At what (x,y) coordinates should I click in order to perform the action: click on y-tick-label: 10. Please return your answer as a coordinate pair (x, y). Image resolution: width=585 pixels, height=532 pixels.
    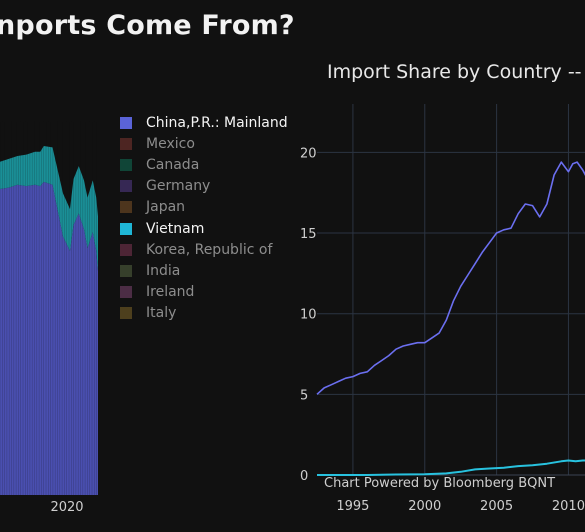
    Looking at the image, I should click on (308, 315).